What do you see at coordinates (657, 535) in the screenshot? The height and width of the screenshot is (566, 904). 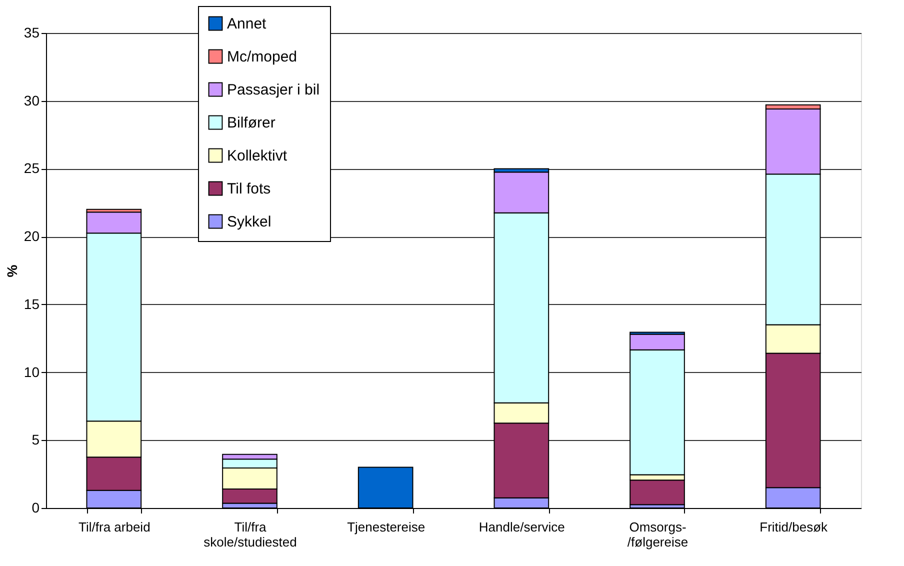 I see `x-tick-label: Omsorgs- /følgereise` at bounding box center [657, 535].